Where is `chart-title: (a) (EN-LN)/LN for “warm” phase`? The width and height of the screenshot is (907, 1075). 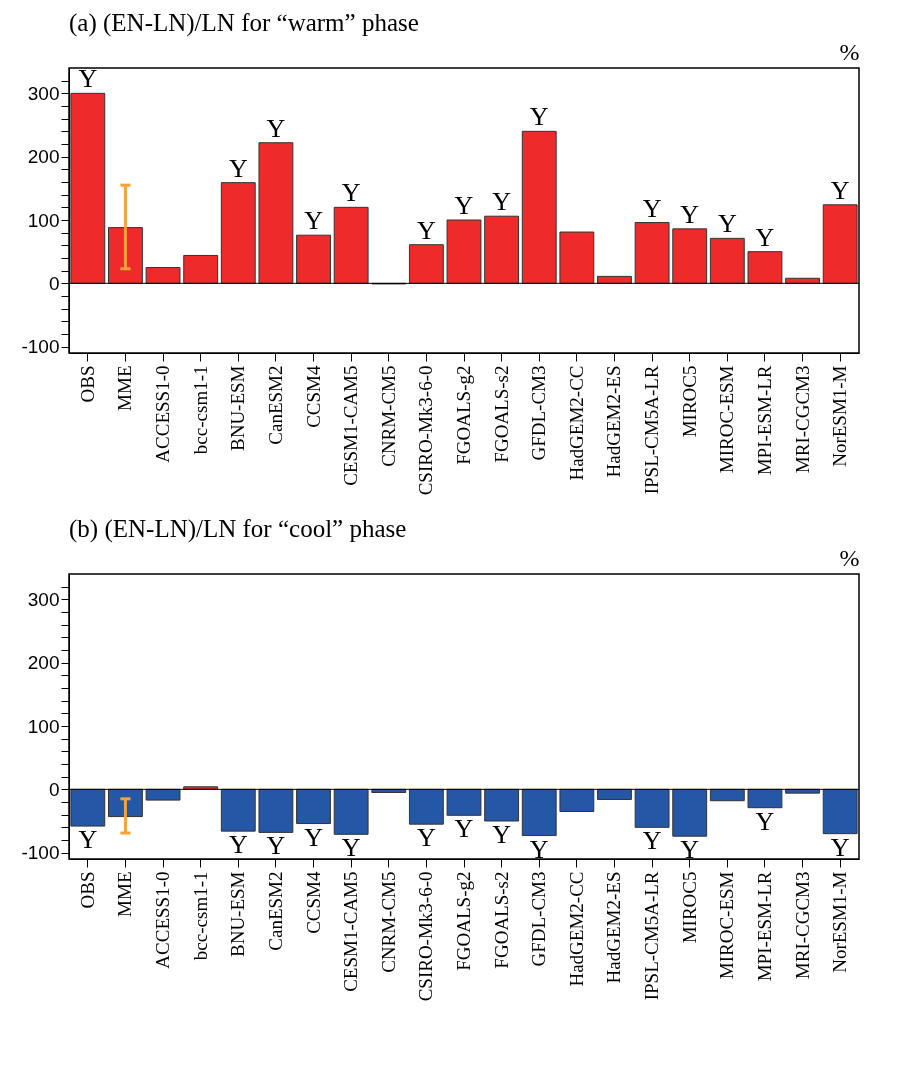 chart-title: (a) (EN-LN)/LN for “warm” phase is located at coordinates (244, 23).